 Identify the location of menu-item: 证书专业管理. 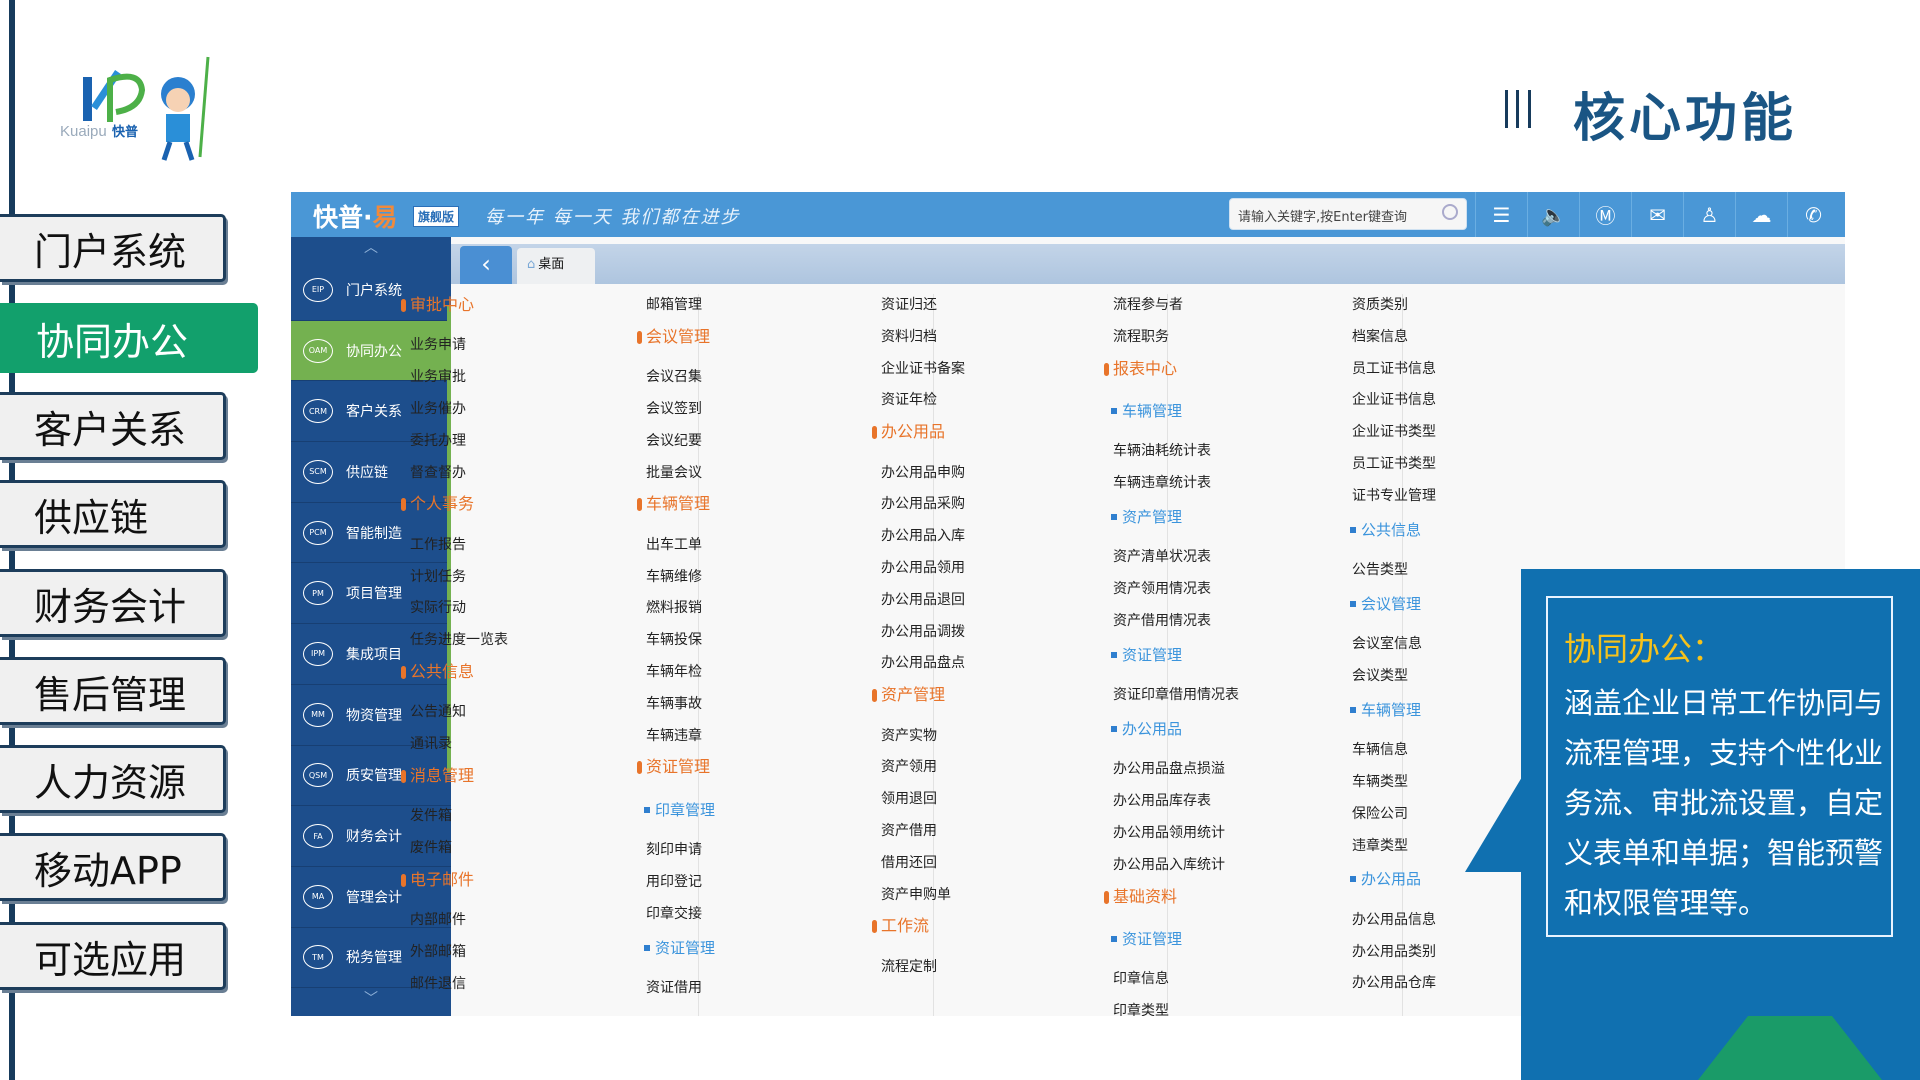
(1394, 495).